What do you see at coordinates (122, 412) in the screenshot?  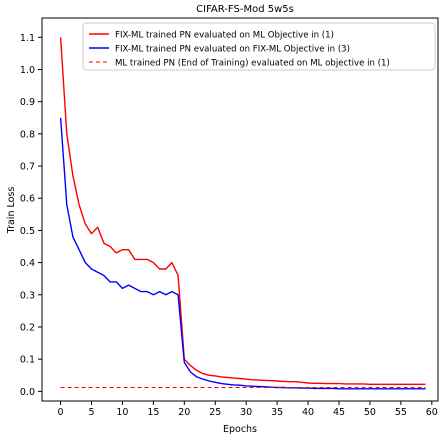 I see `x-tick-label: 10` at bounding box center [122, 412].